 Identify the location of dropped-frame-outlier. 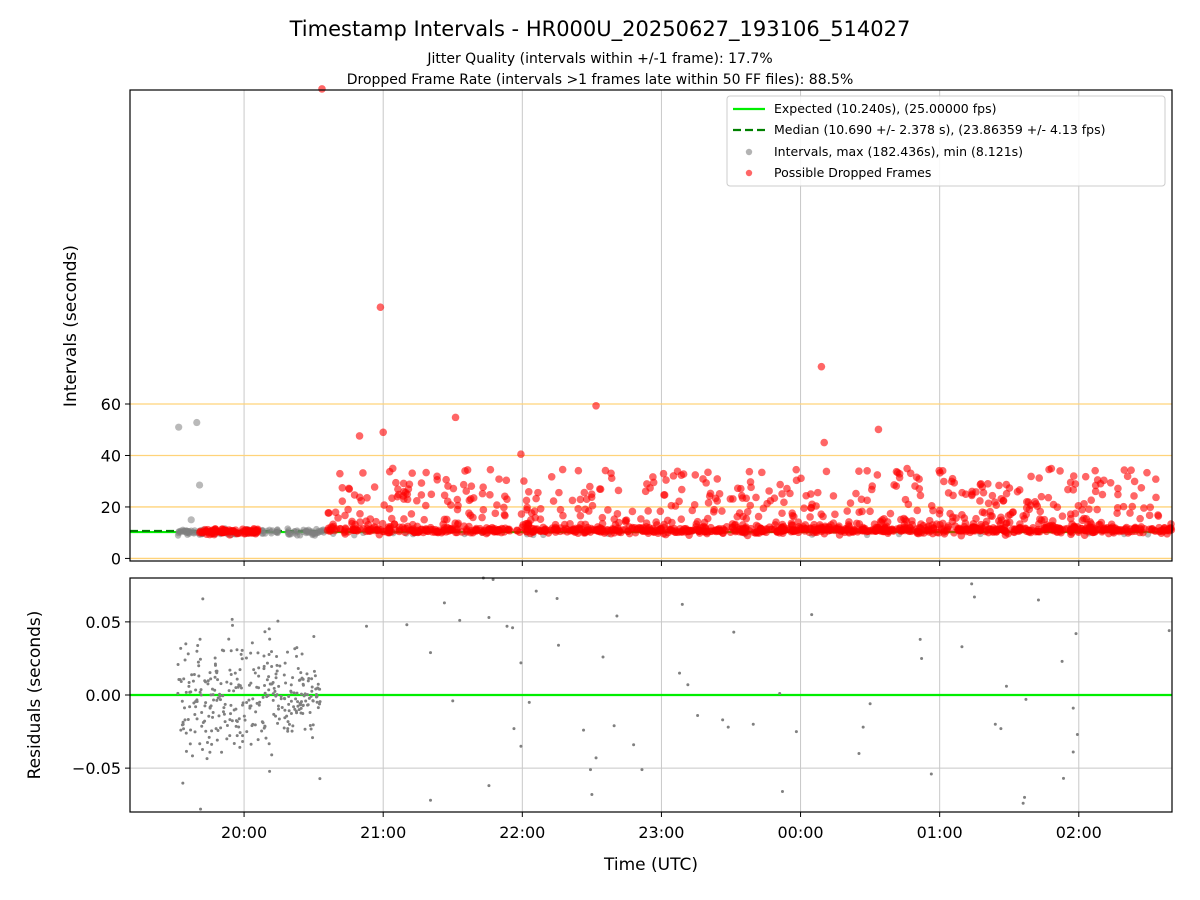
(322, 89).